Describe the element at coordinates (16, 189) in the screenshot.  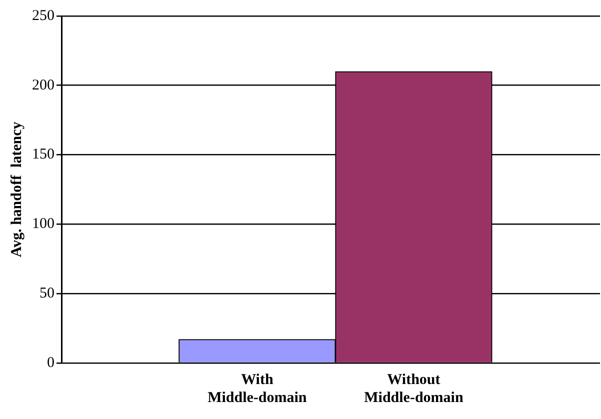
I see `y-axis-title: Avg. handoff latency` at that location.